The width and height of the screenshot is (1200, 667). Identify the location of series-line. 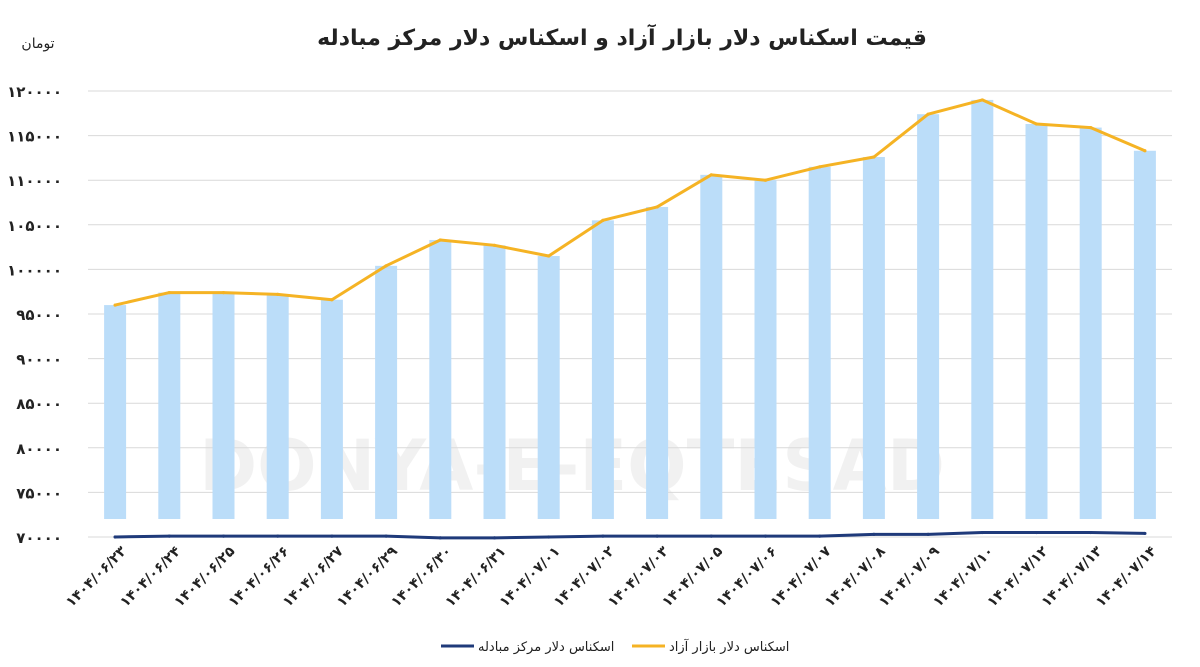
(630, 535).